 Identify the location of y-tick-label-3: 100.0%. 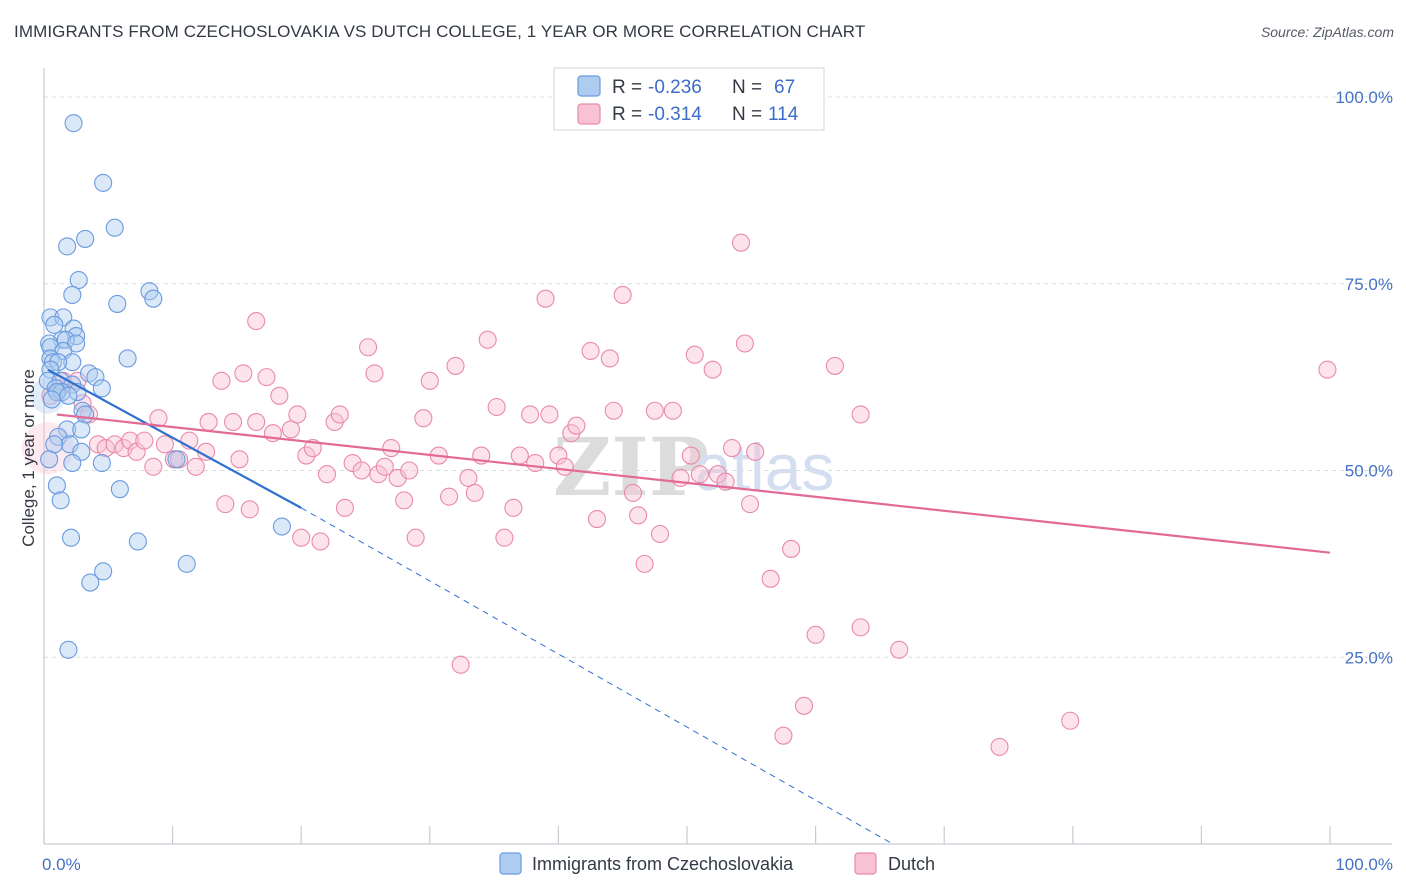
(1364, 97).